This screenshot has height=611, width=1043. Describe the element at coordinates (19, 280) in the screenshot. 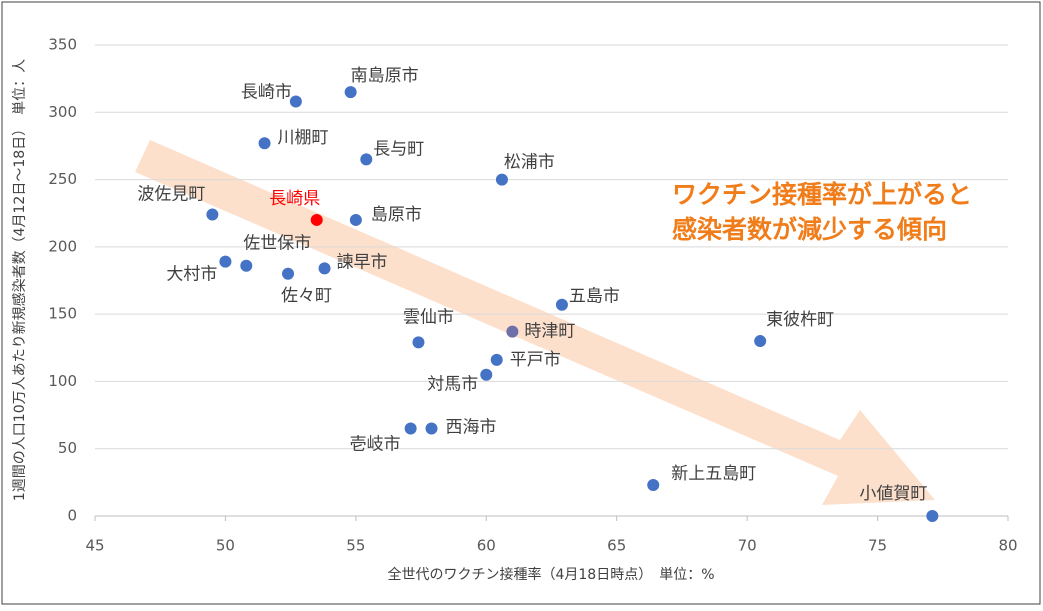

I see `y-axis-title: 1週間の人口10万人あたり新規感染者数（4月12日～18日） 単位：人` at that location.